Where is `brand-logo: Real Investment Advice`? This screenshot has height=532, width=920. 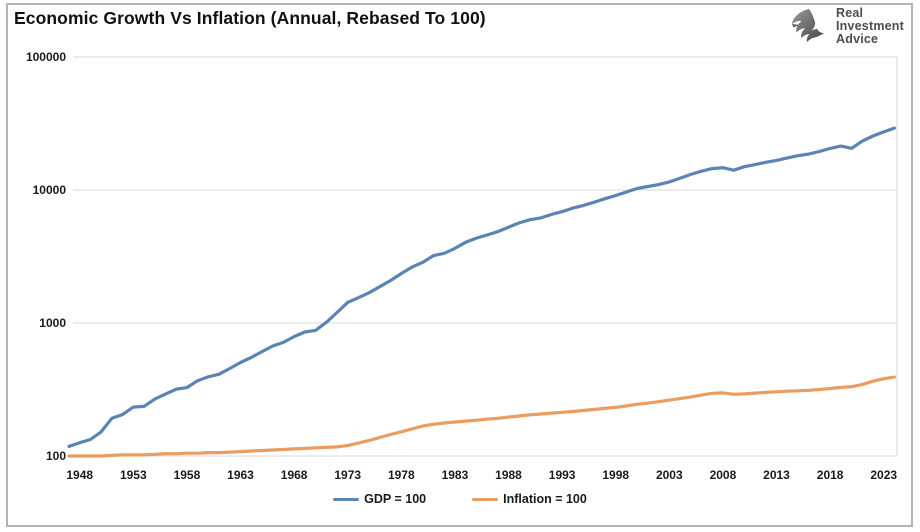 brand-logo: Real Investment Advice is located at coordinates (846, 26).